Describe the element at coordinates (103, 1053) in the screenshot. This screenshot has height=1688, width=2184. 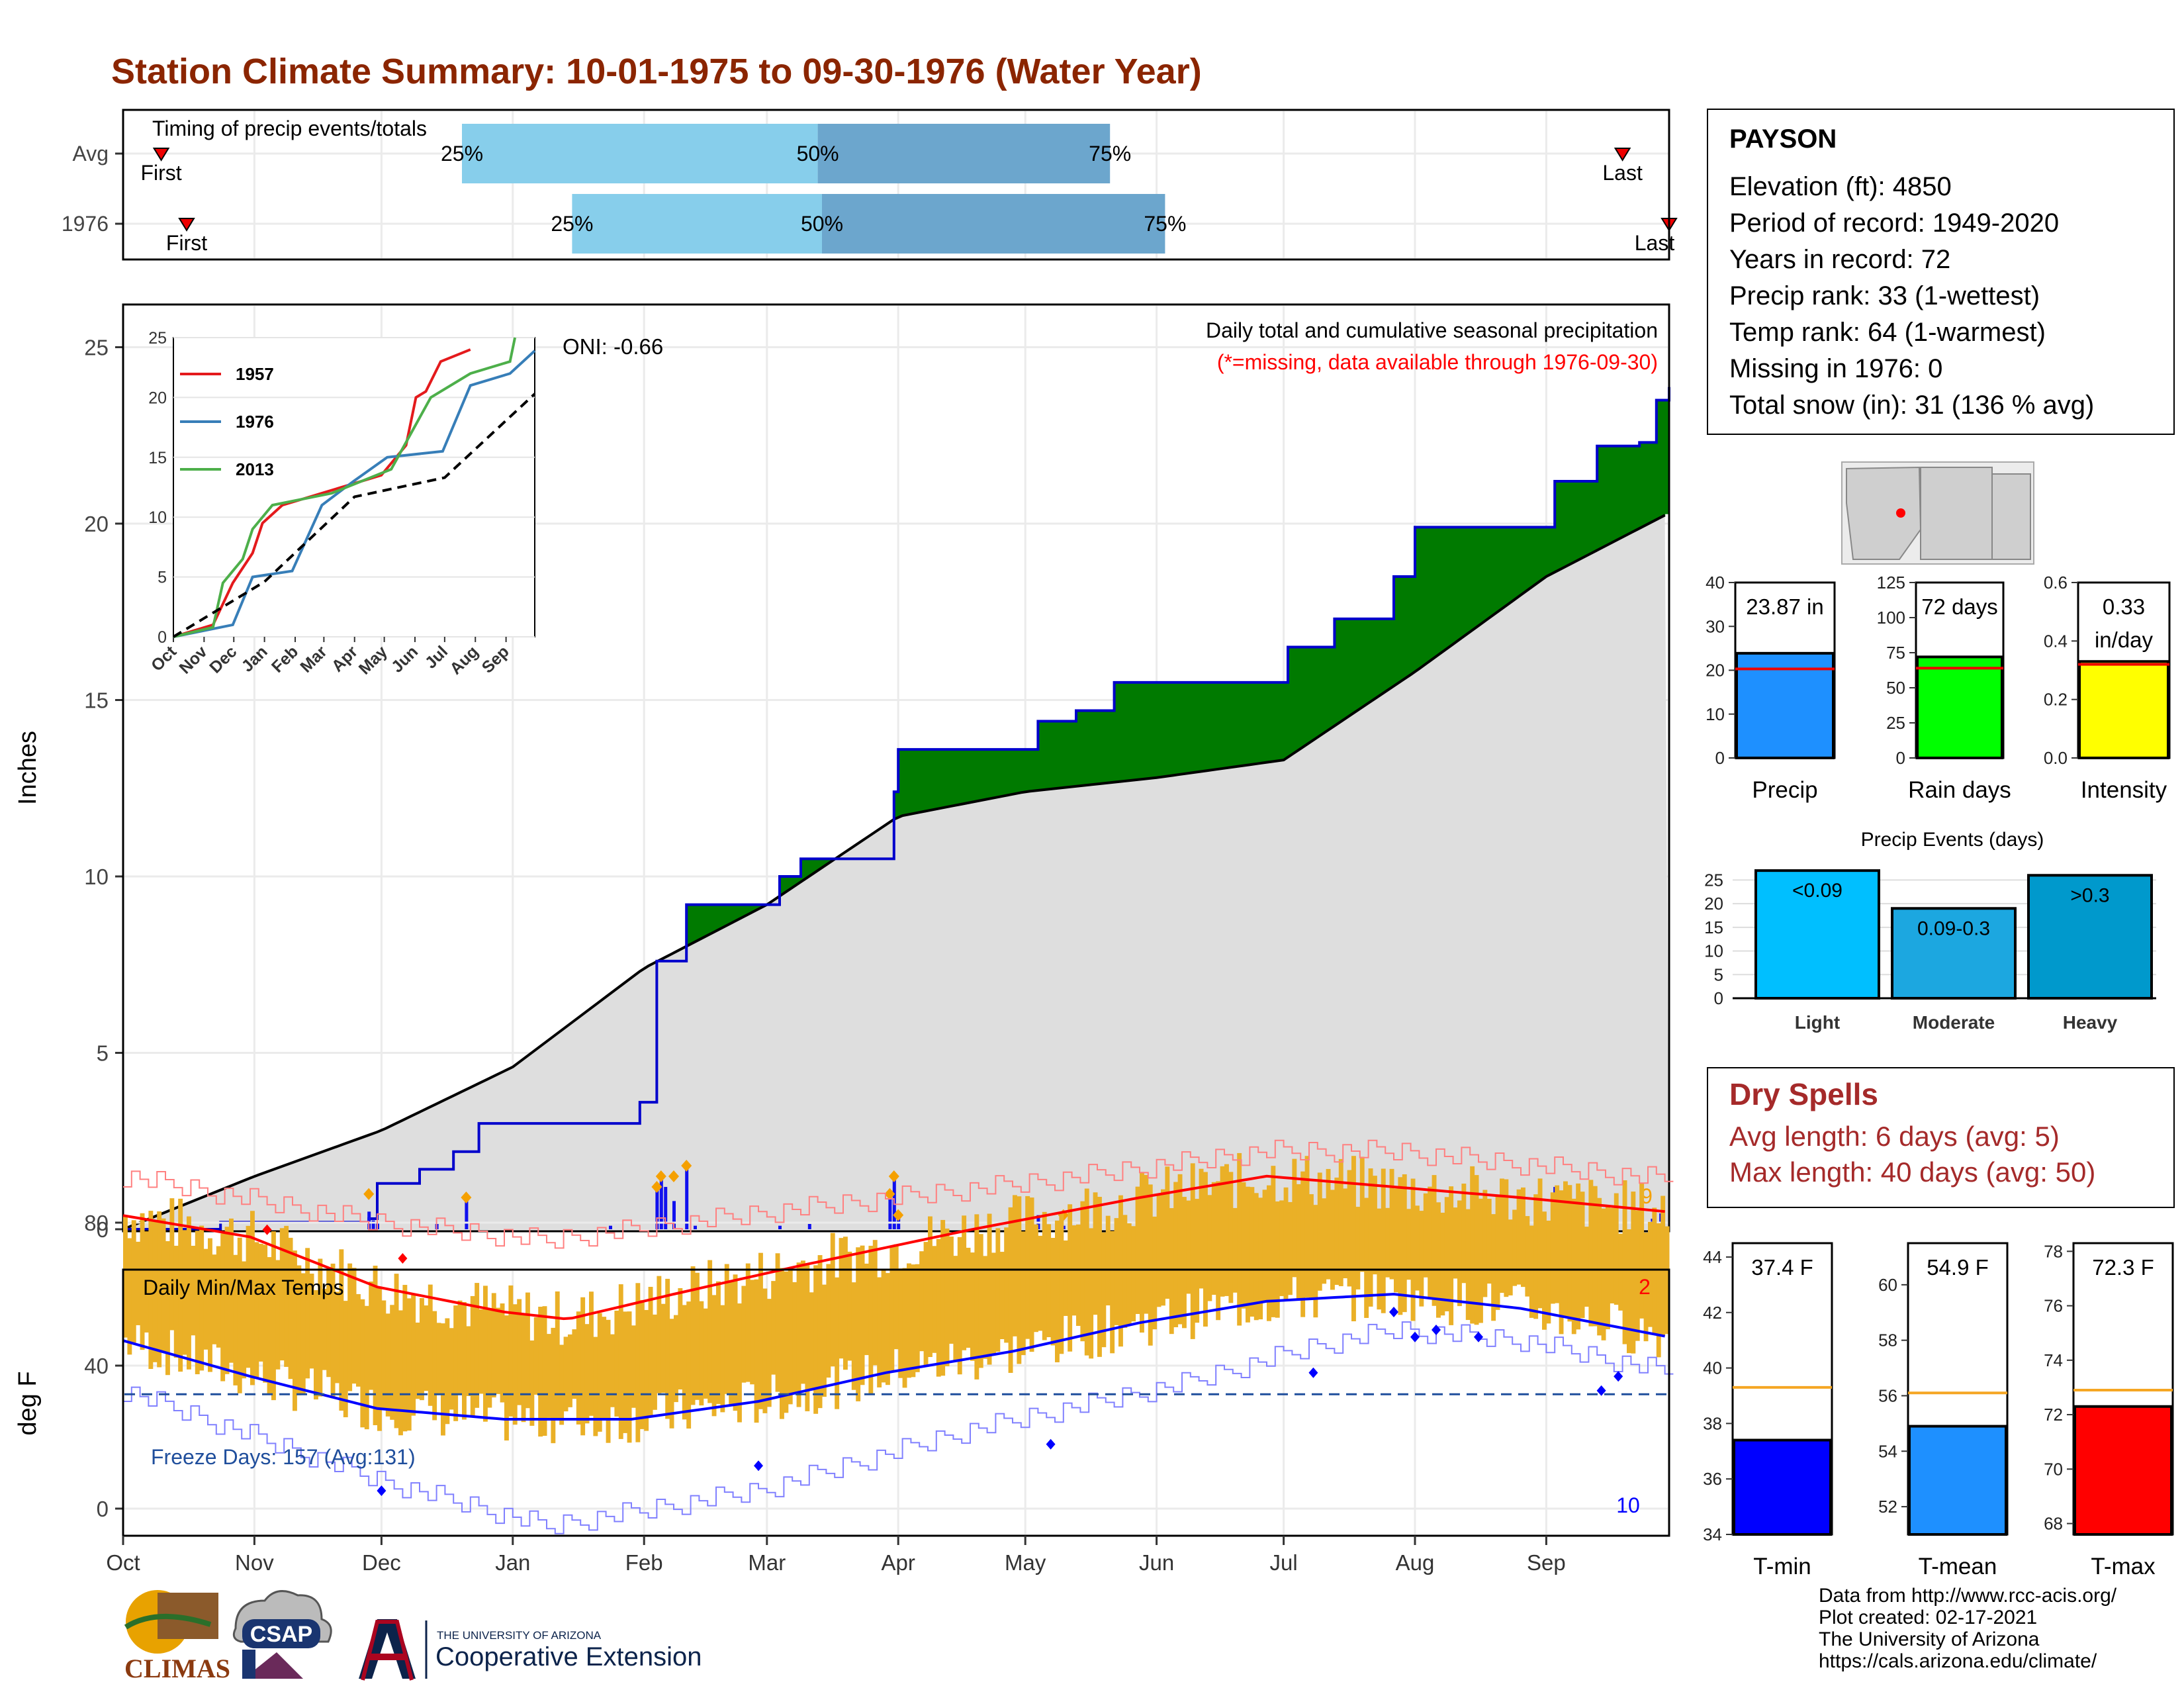
I see `precip-ytick-label: 5` at that location.